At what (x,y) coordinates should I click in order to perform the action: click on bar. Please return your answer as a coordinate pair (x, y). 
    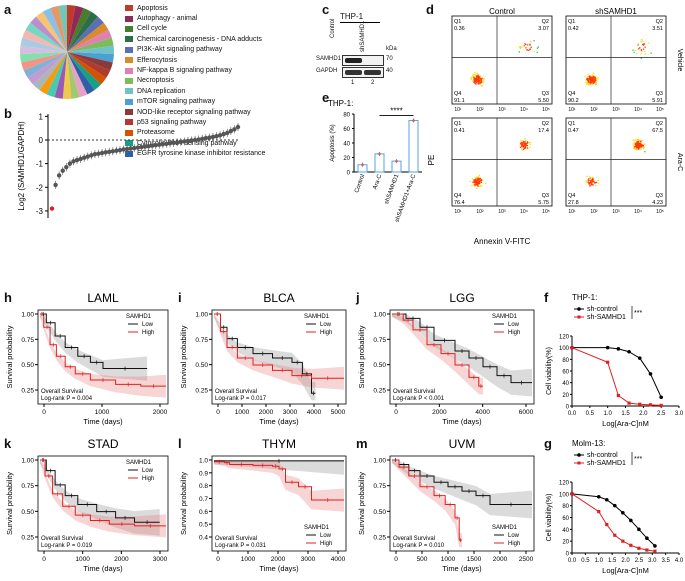
    Looking at the image, I should click on (379, 163).